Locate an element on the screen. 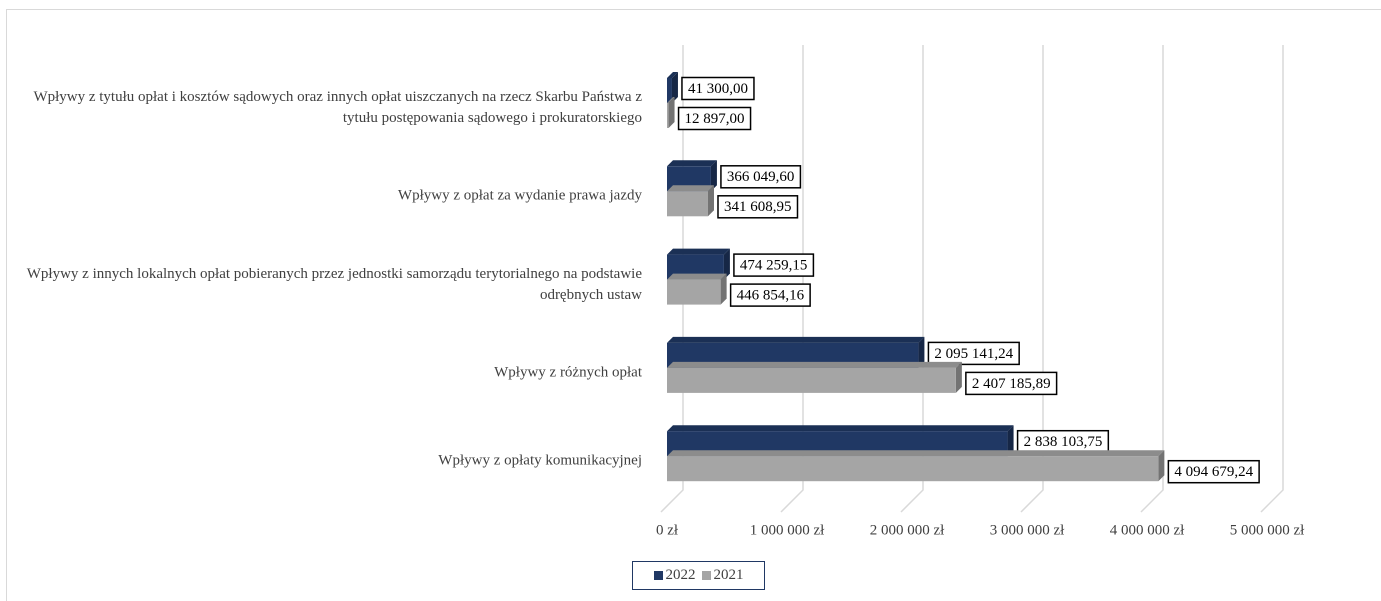 Image resolution: width=1381 pixels, height=601 pixels. data-label: 366 049,60 is located at coordinates (761, 177).